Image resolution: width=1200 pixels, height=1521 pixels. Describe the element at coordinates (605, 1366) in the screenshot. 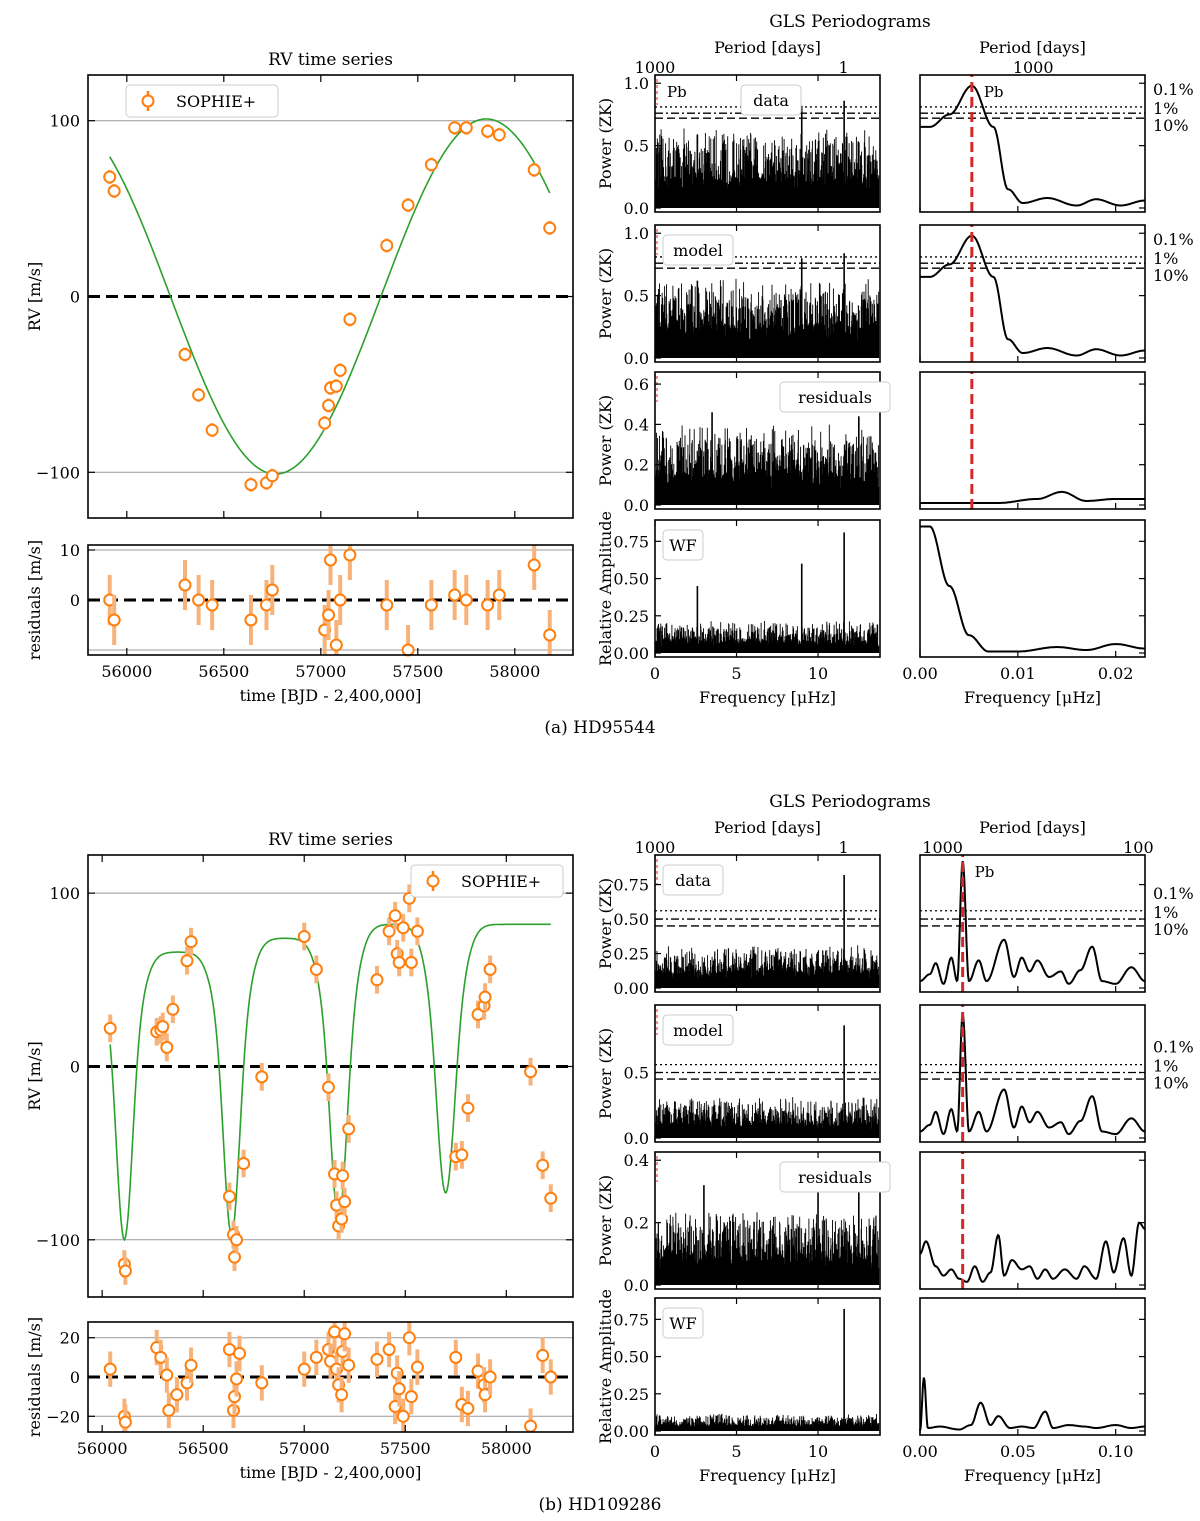

I see `gls-y-label: Relative Amplitude` at that location.